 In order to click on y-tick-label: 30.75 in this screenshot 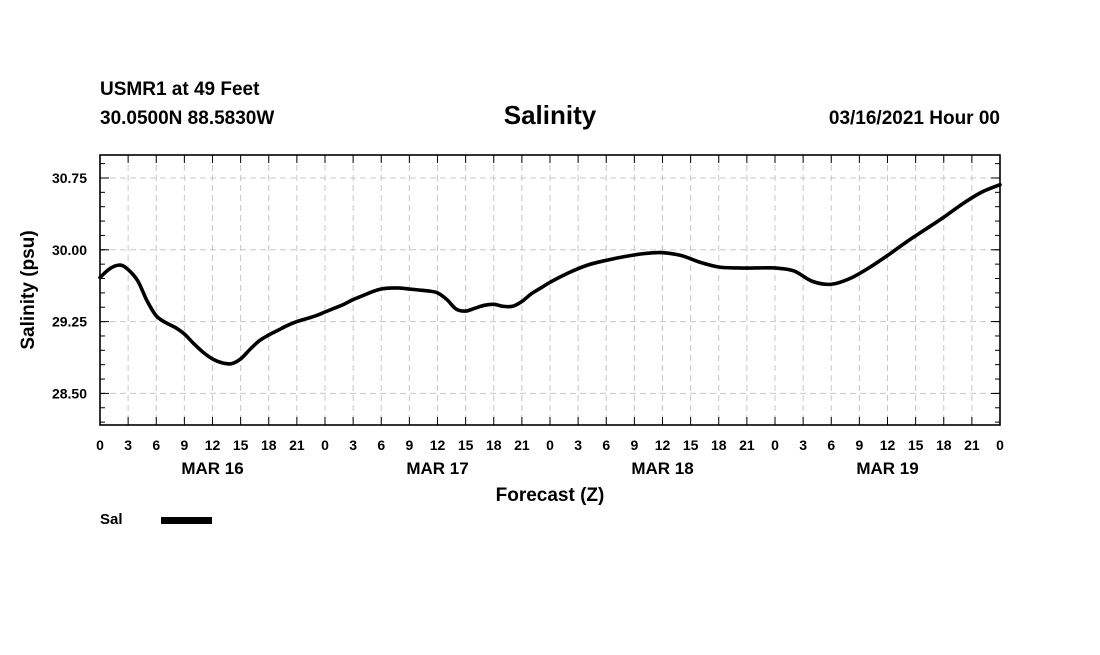, I will do `click(69, 178)`.